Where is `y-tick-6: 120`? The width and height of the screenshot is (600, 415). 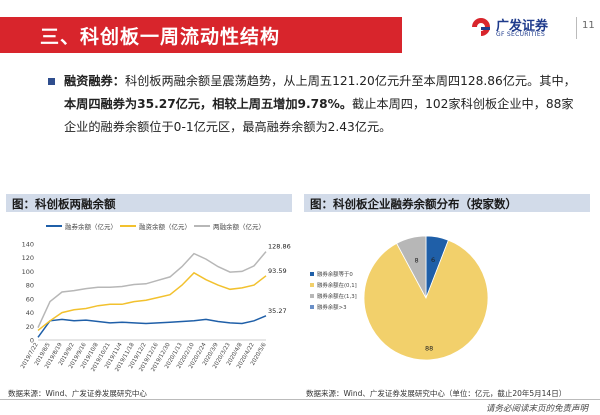
y-tick-6: 120 is located at coordinates (28, 258).